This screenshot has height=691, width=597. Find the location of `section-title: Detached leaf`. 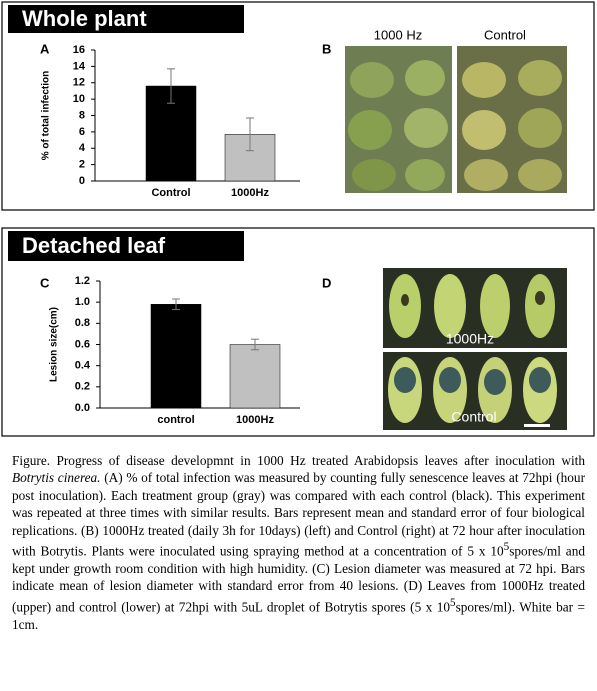

section-title: Detached leaf is located at coordinates (94, 245).